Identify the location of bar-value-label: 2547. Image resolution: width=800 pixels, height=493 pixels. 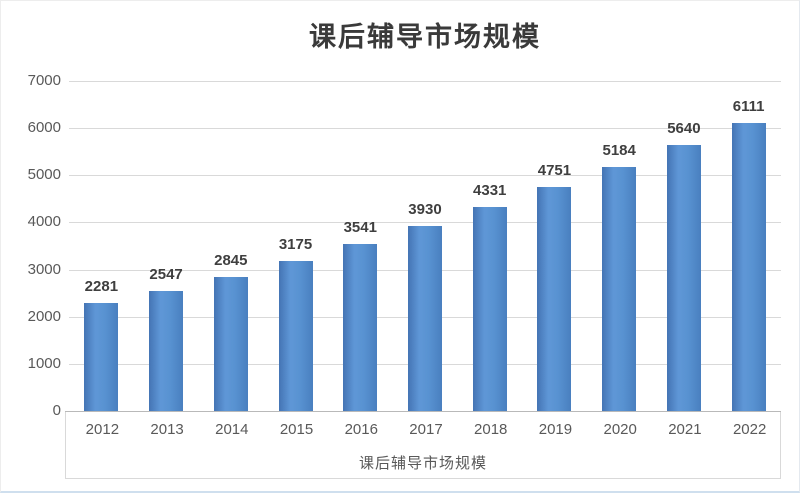
(166, 274).